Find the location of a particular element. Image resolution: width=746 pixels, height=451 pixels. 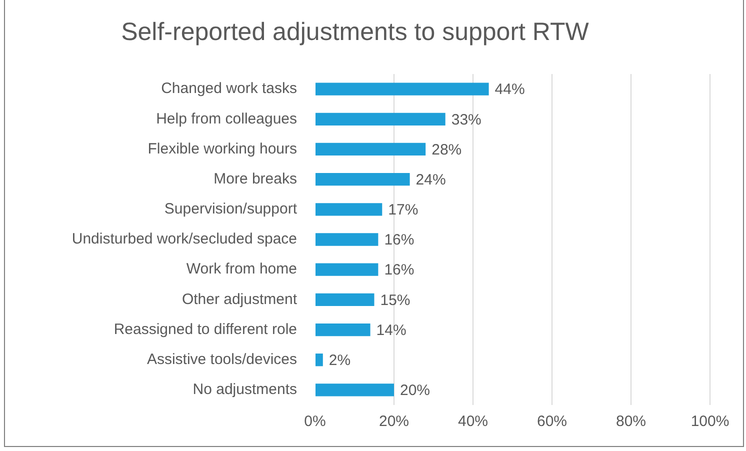

x-tick-label: 0% is located at coordinates (315, 421).